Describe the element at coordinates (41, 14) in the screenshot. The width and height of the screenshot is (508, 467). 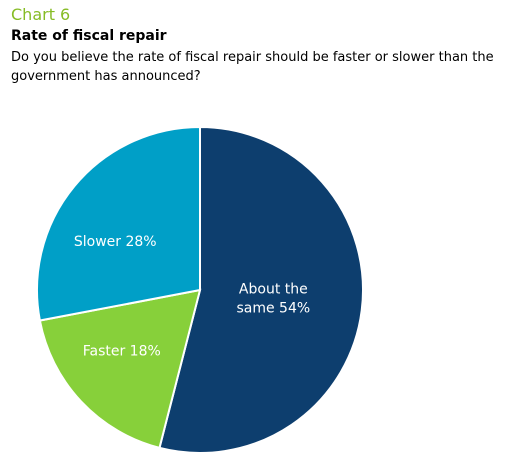
I see `chart-number: Chart 6` at that location.